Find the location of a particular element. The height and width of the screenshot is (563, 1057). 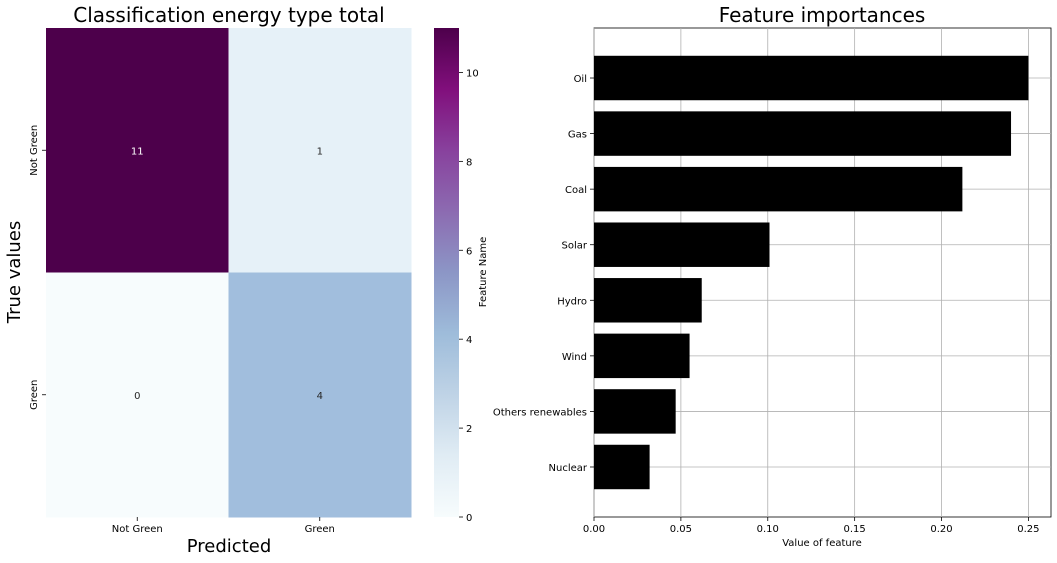

bar-chart-y-tick-label: Hydro is located at coordinates (572, 301).